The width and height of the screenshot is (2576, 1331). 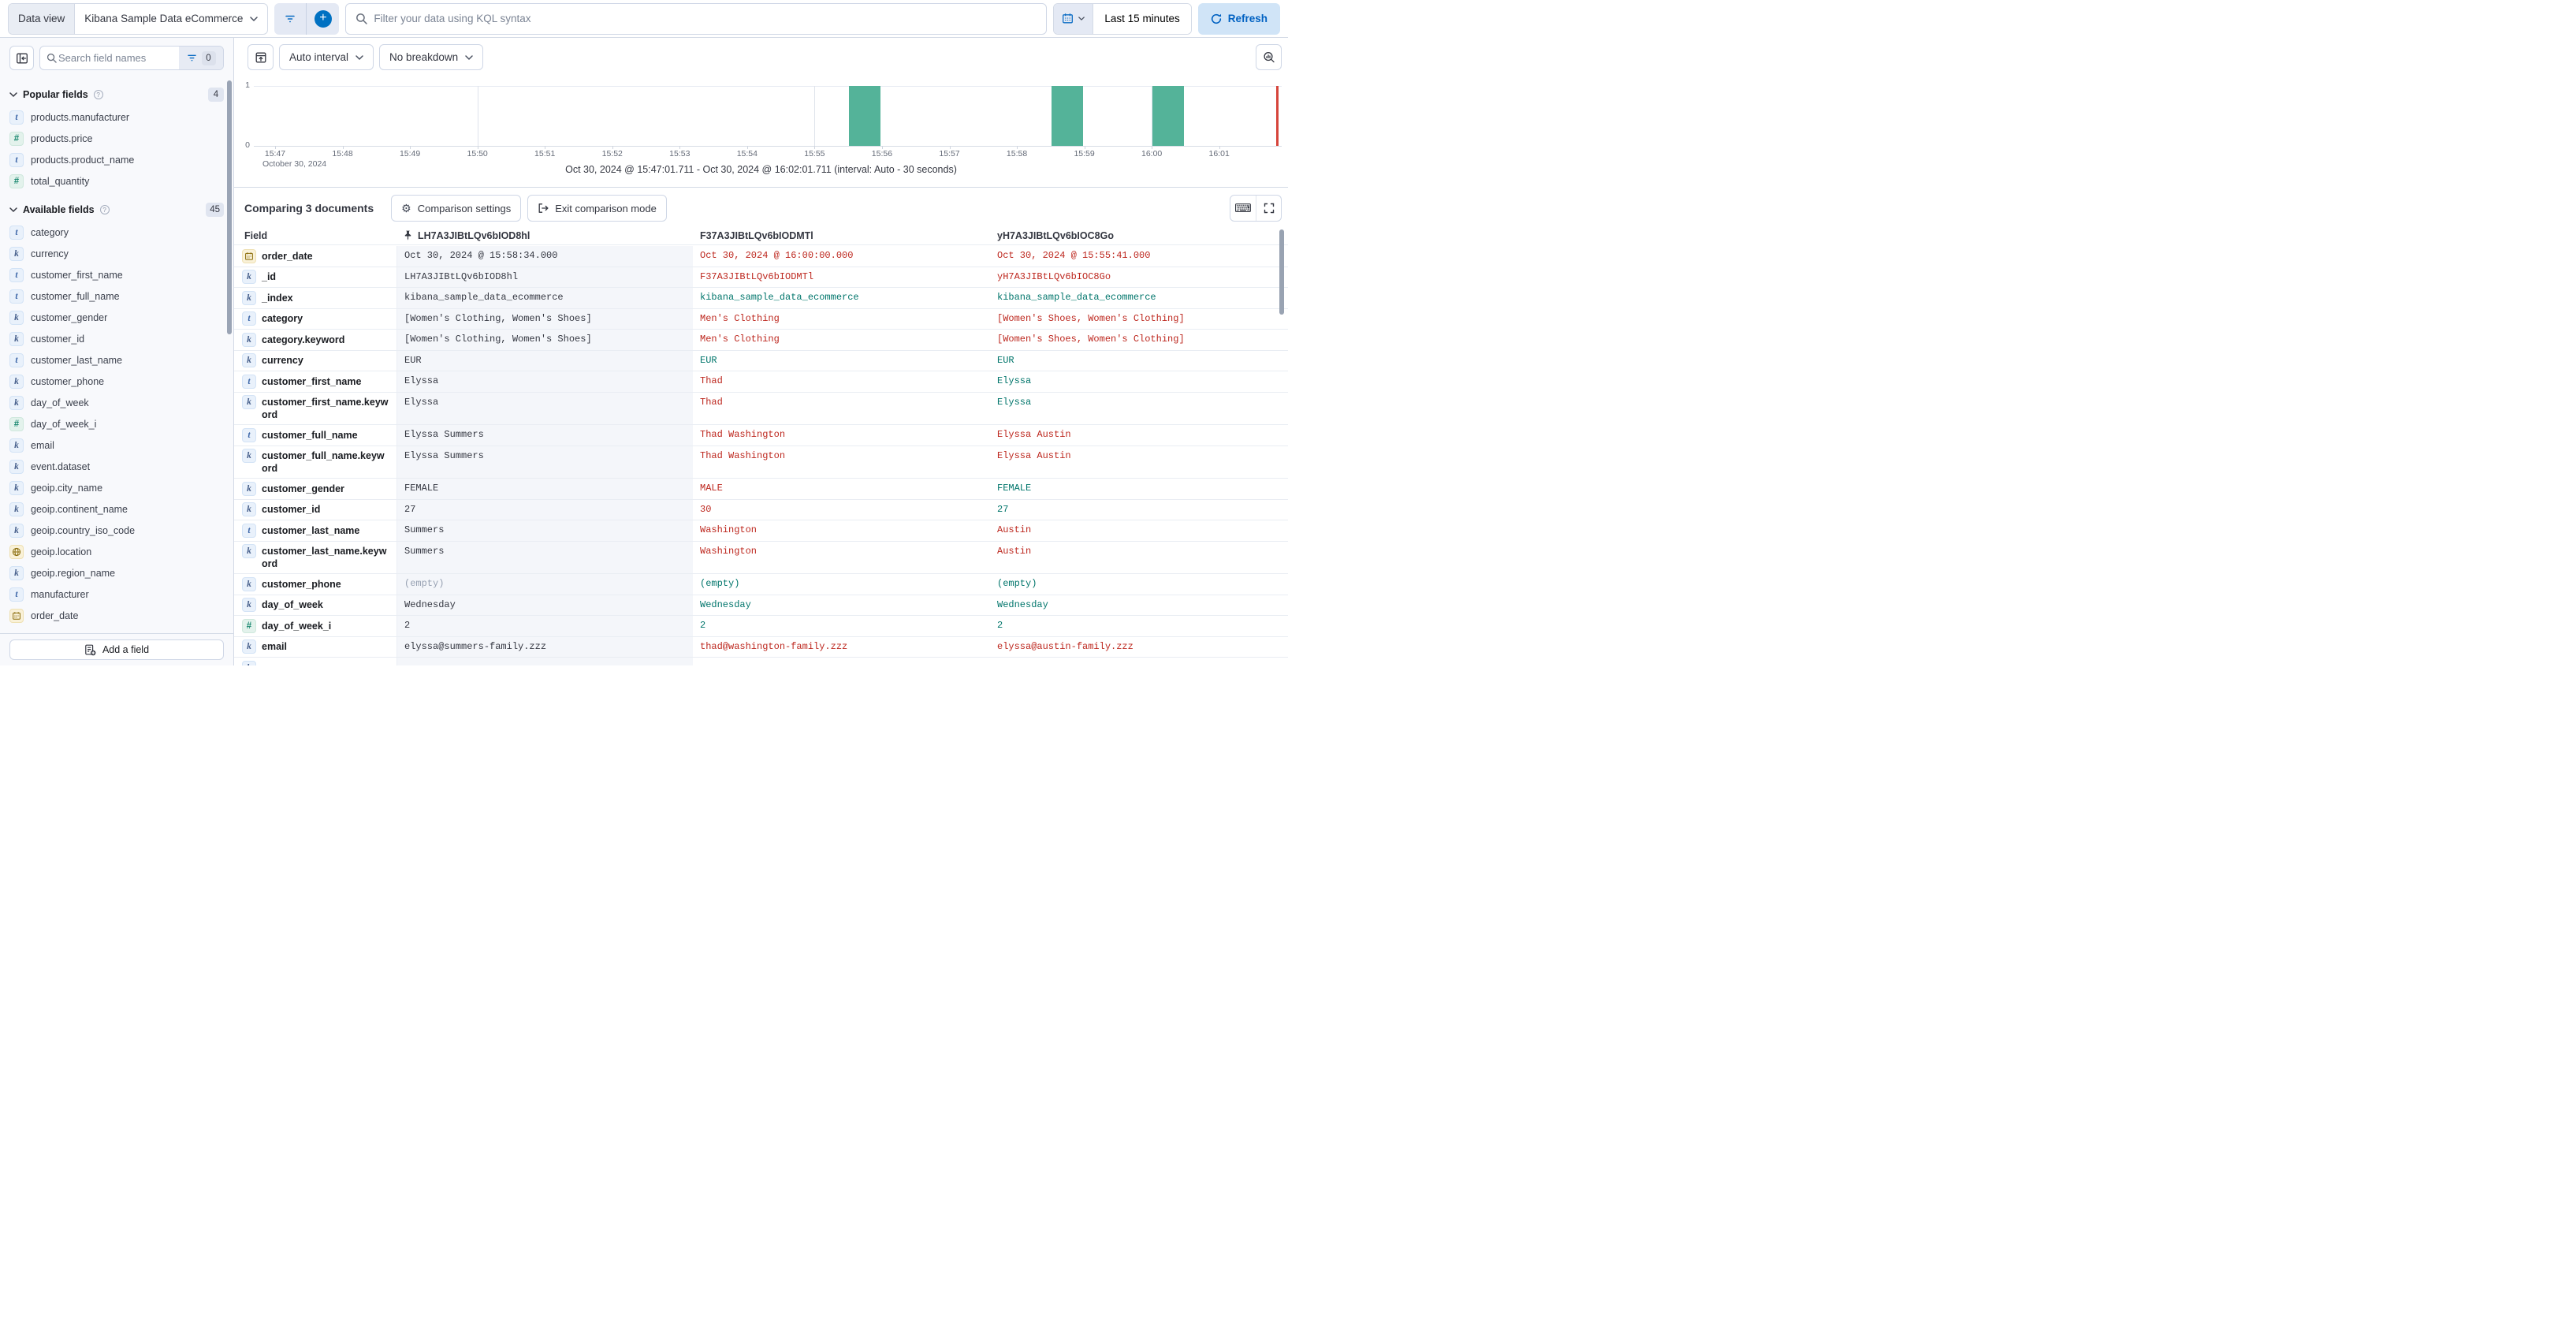 What do you see at coordinates (315, 277) in the screenshot?
I see `field-cell: k _id` at bounding box center [315, 277].